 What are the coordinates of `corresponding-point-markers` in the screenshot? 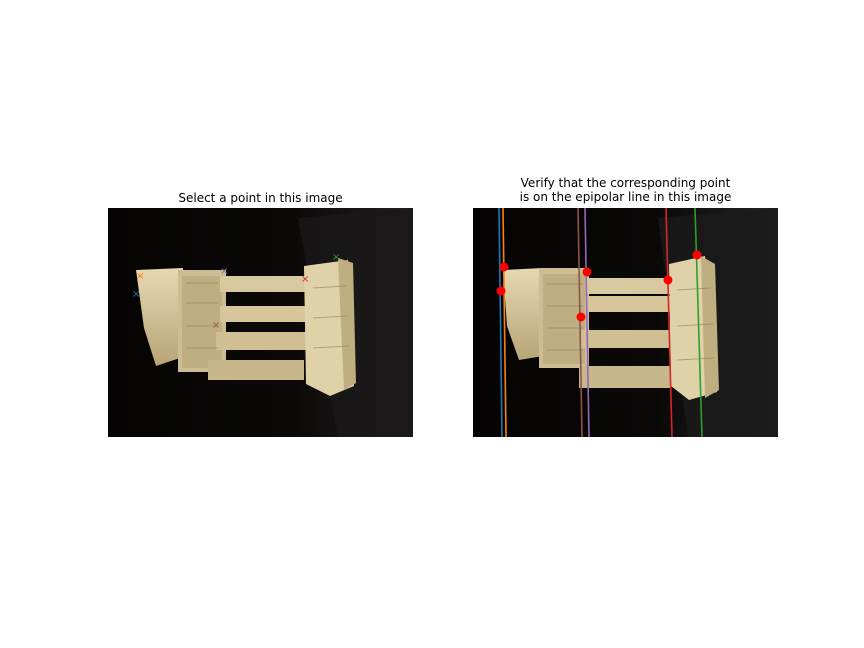 It's located at (599, 286).